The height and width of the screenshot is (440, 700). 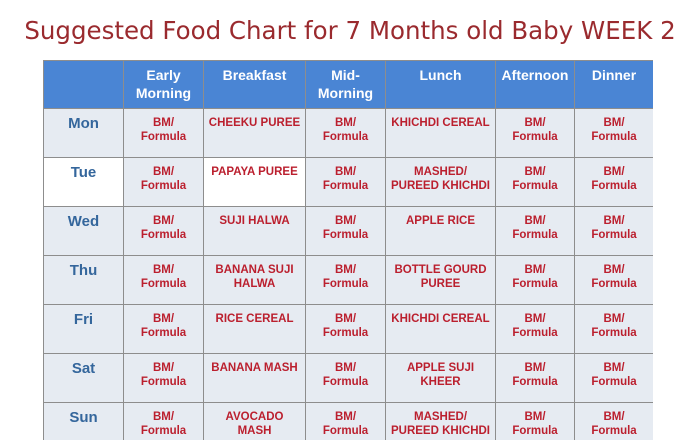 What do you see at coordinates (84, 182) in the screenshot?
I see `day-cell: Tue` at bounding box center [84, 182].